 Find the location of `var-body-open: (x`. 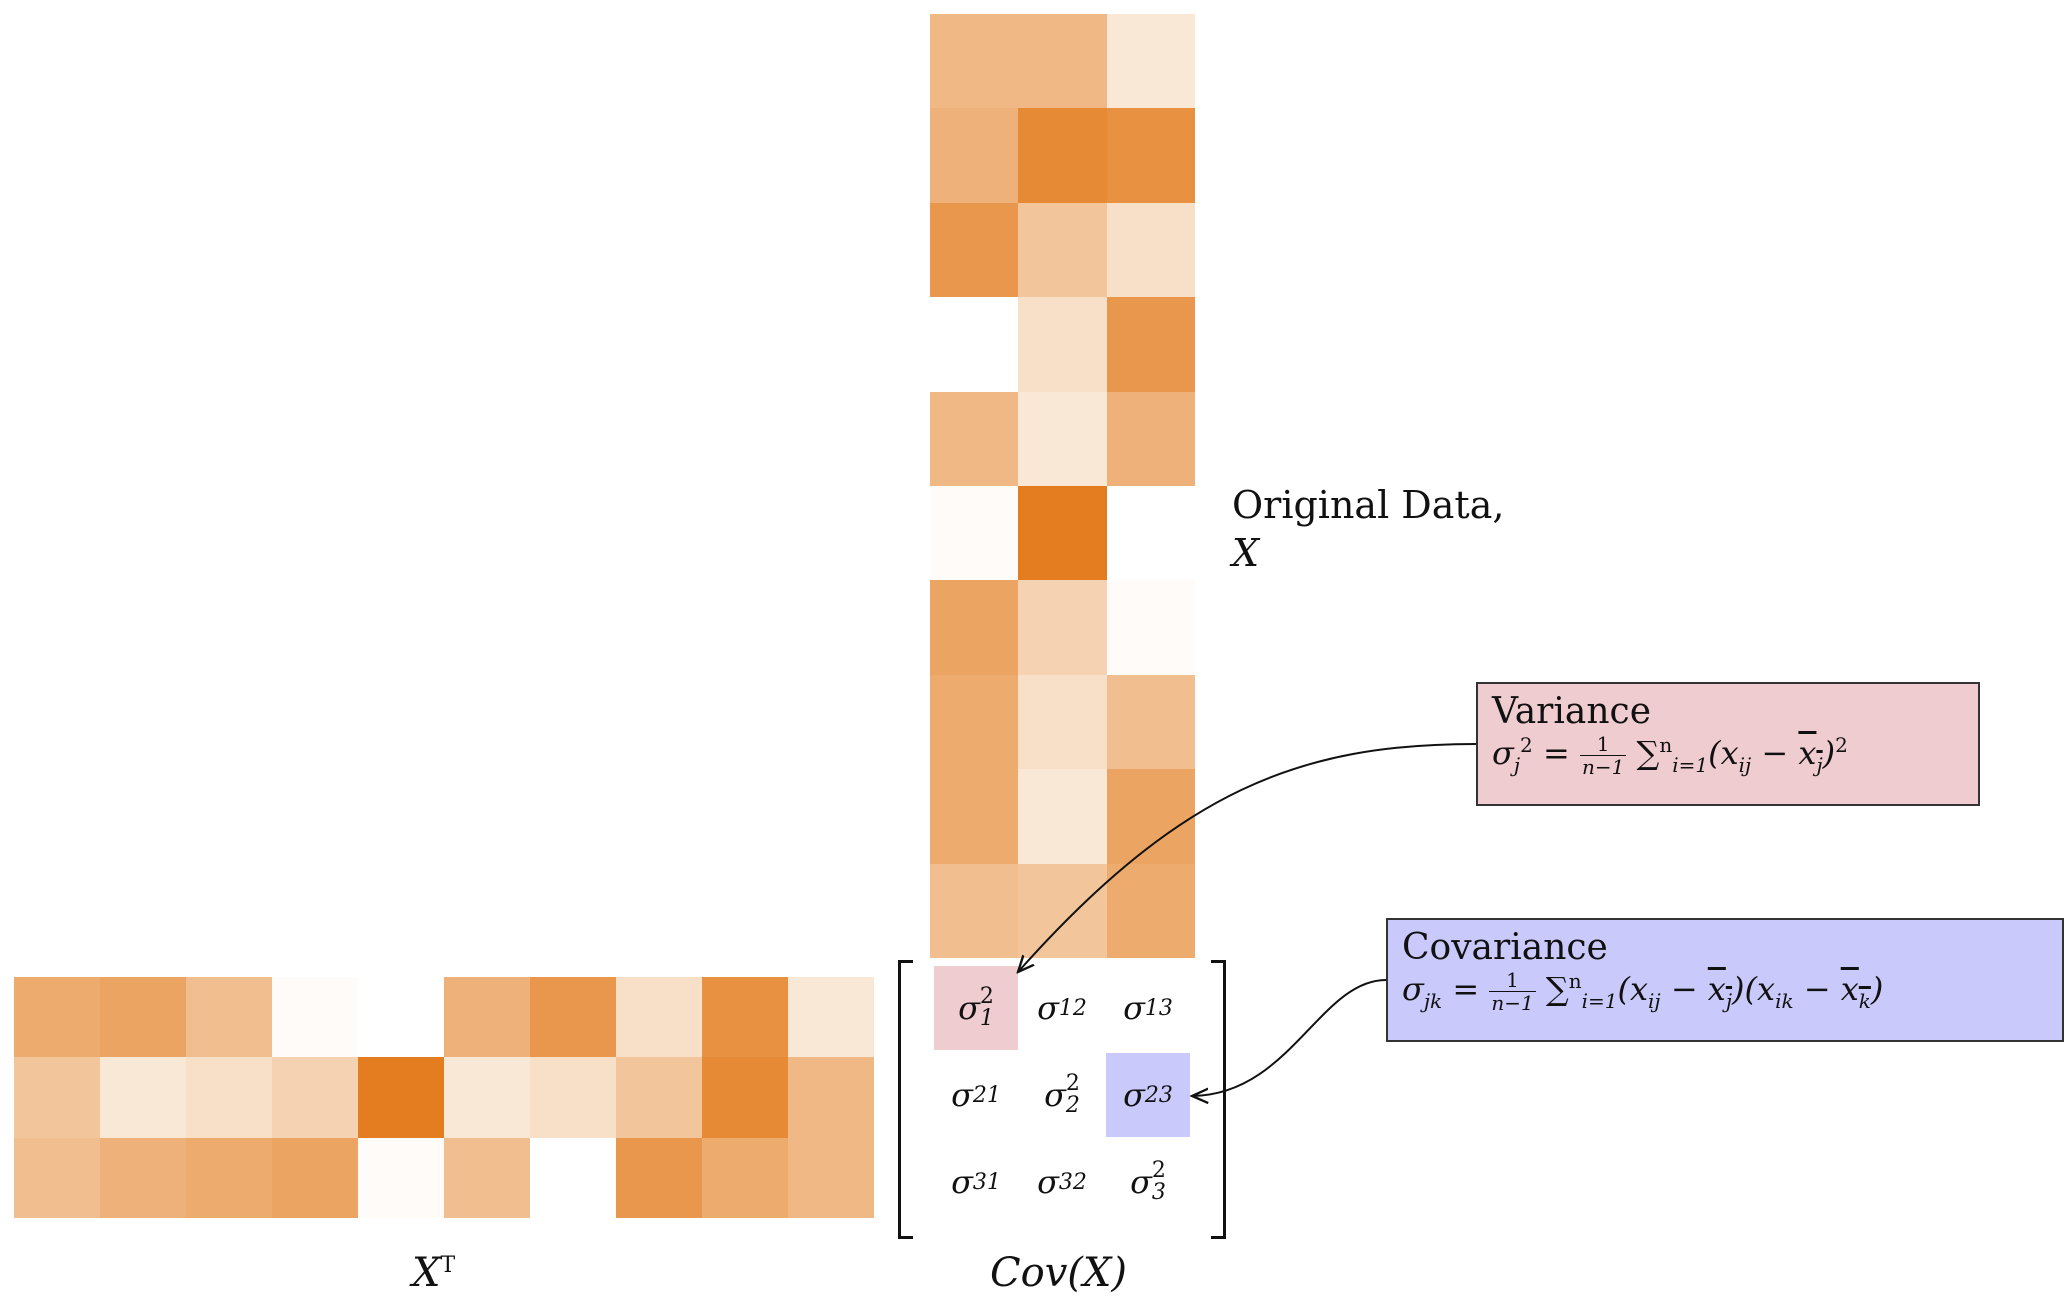

var-body-open: (x is located at coordinates (1723, 753).